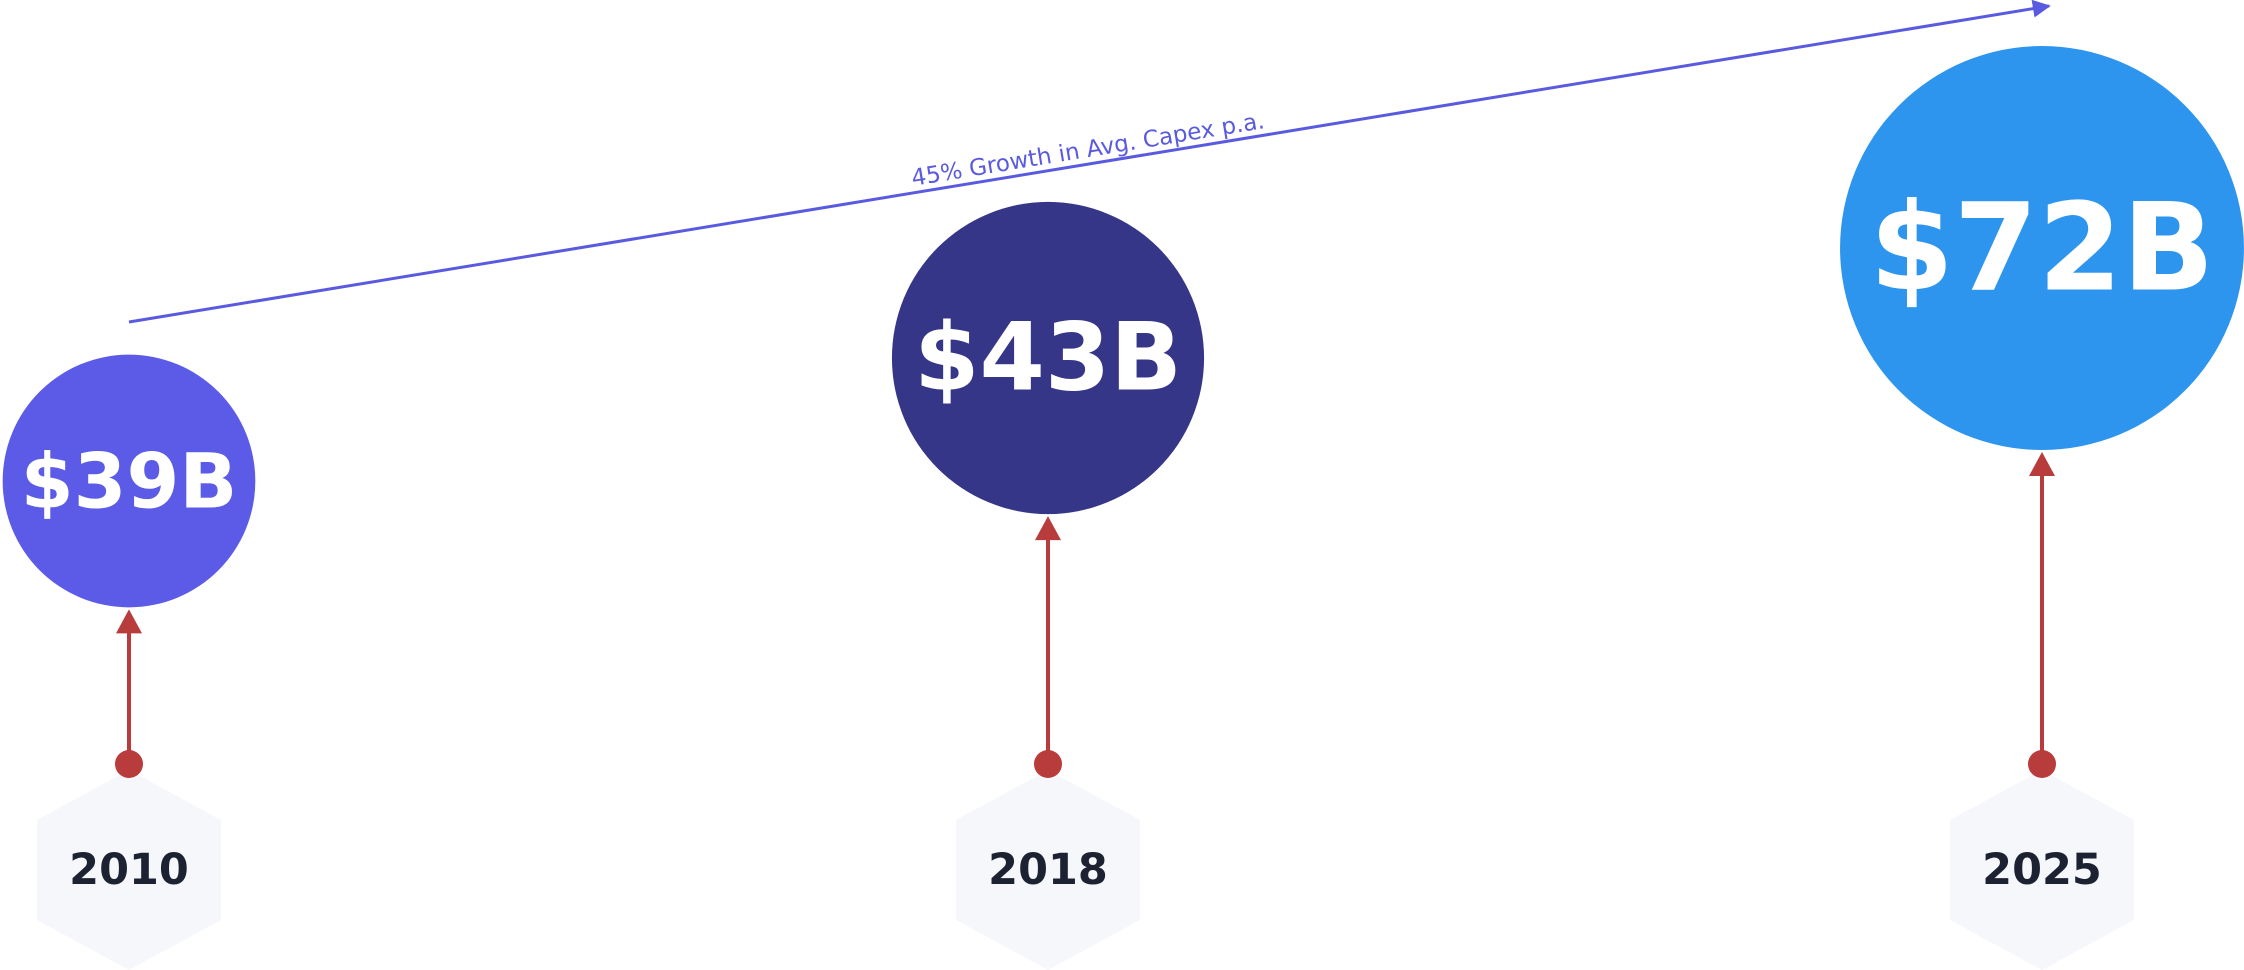  I want to click on trend-annotation: 45% Growth in Avg. Capex p.a., so click(1088, 150).